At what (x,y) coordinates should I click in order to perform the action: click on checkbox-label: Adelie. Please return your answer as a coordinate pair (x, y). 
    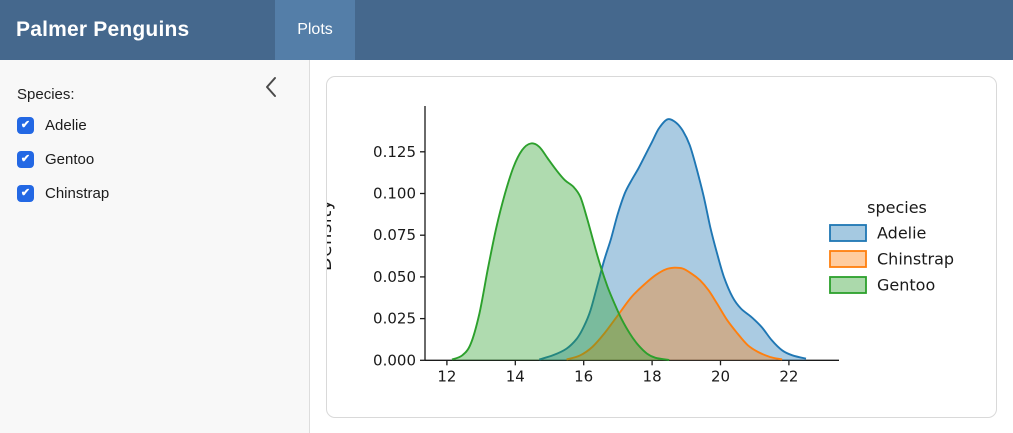
    Looking at the image, I should click on (66, 125).